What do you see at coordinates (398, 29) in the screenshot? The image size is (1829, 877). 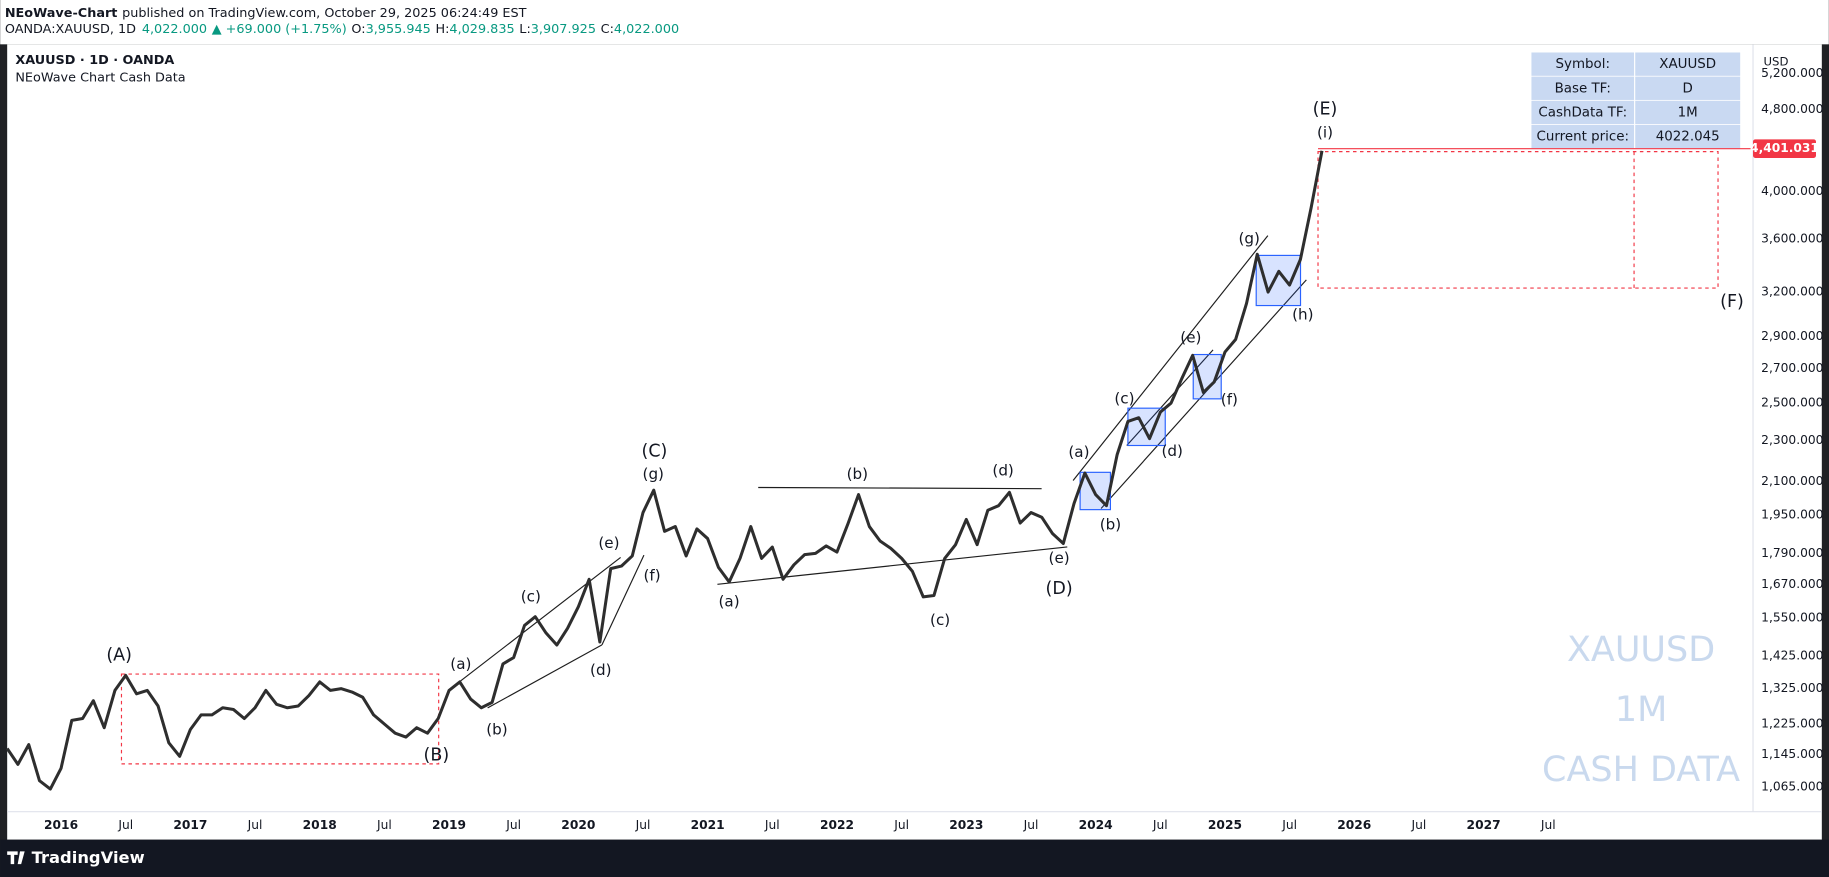 I see `ohlc-value: 3,955.945` at bounding box center [398, 29].